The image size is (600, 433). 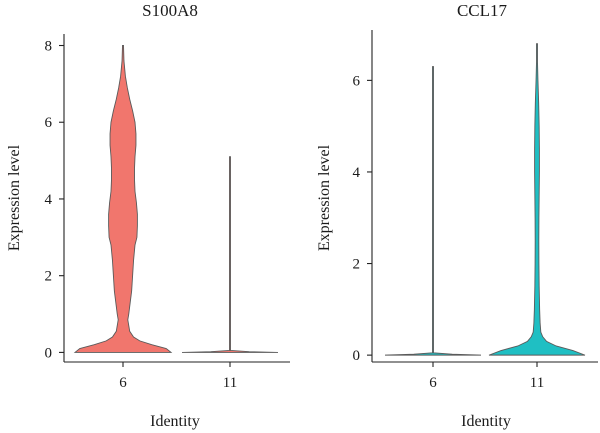 What do you see at coordinates (170, 10) in the screenshot?
I see `panel-title: S100A8` at bounding box center [170, 10].